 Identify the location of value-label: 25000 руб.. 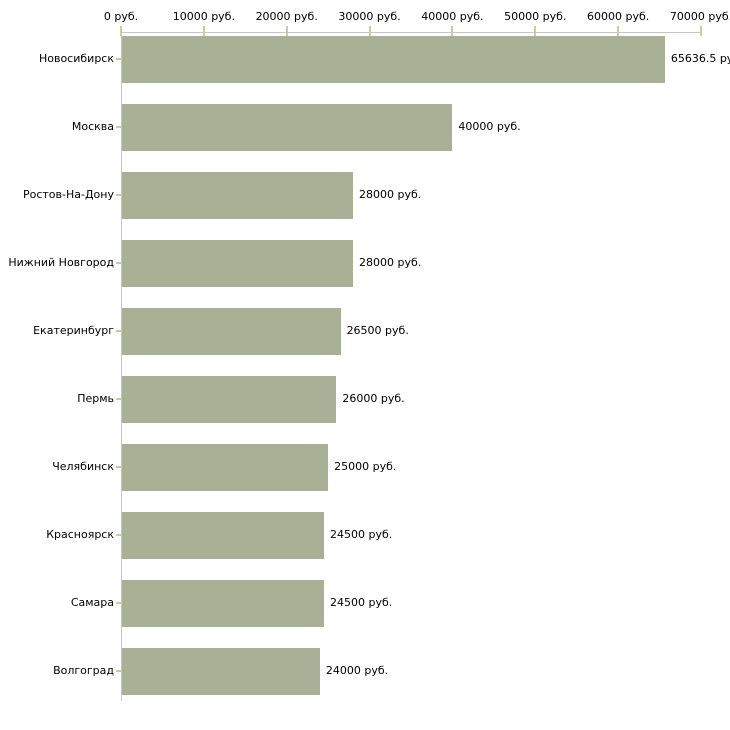
(365, 466).